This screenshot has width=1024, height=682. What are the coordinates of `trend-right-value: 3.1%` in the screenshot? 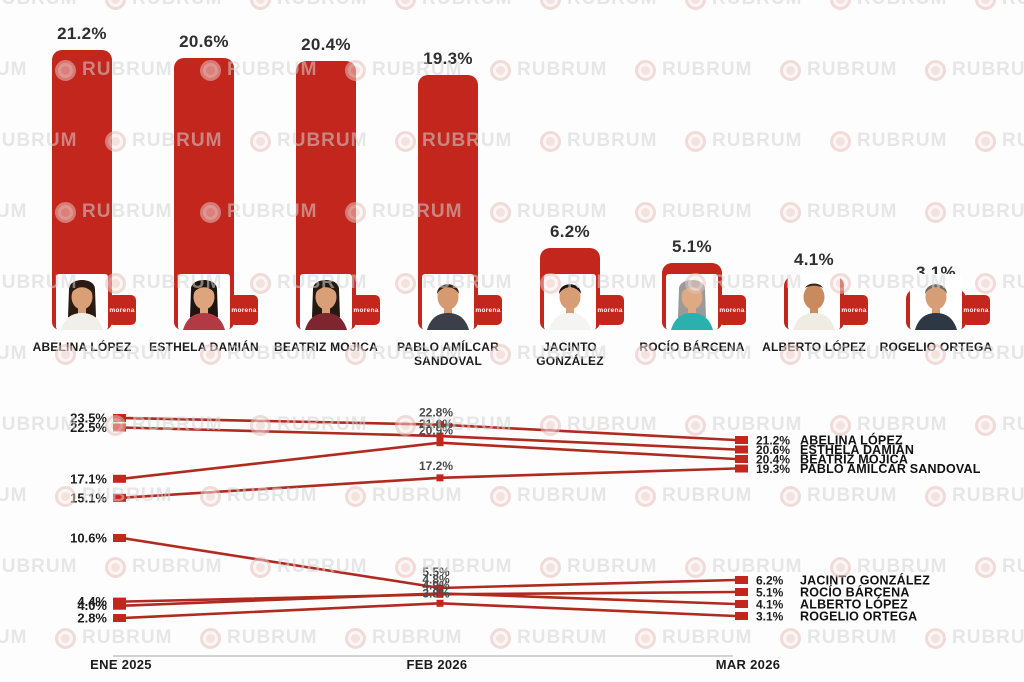 It's located at (770, 617).